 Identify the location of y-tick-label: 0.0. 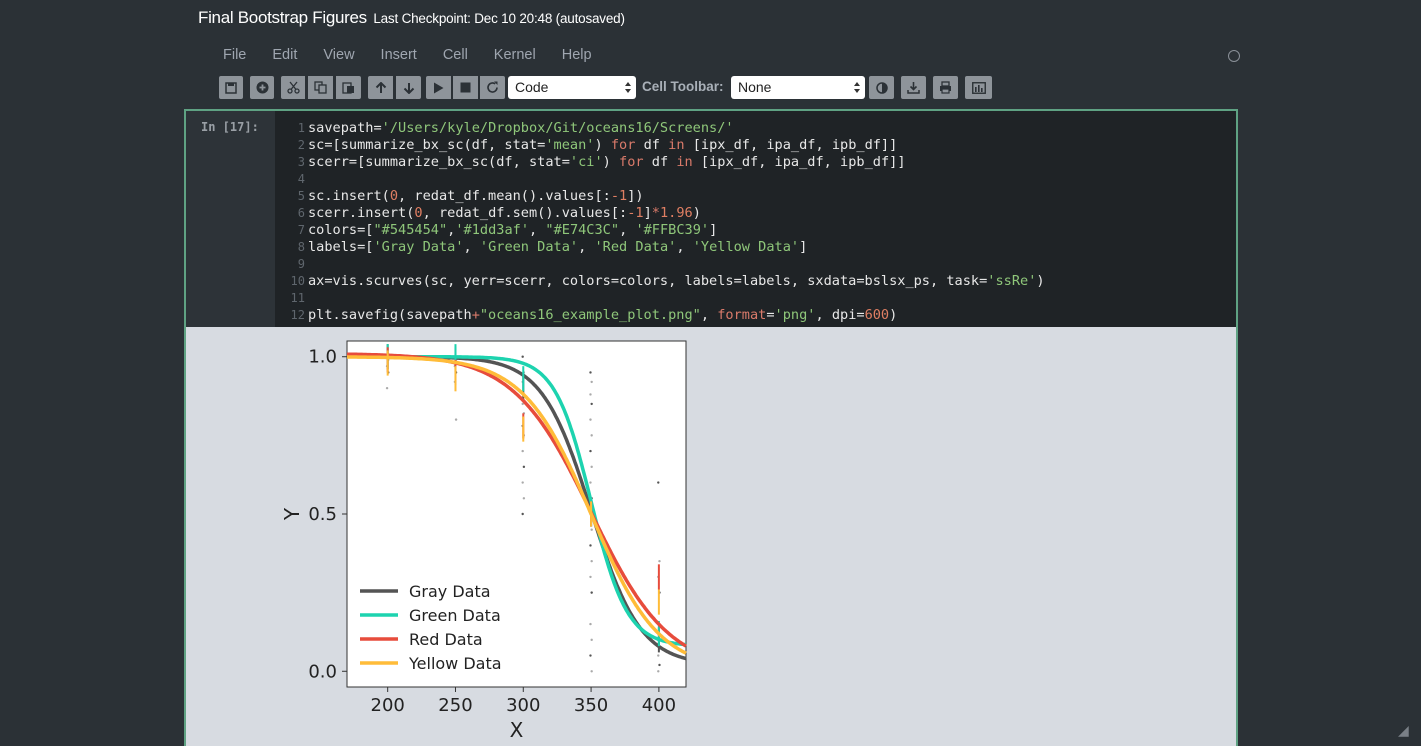
(322, 671).